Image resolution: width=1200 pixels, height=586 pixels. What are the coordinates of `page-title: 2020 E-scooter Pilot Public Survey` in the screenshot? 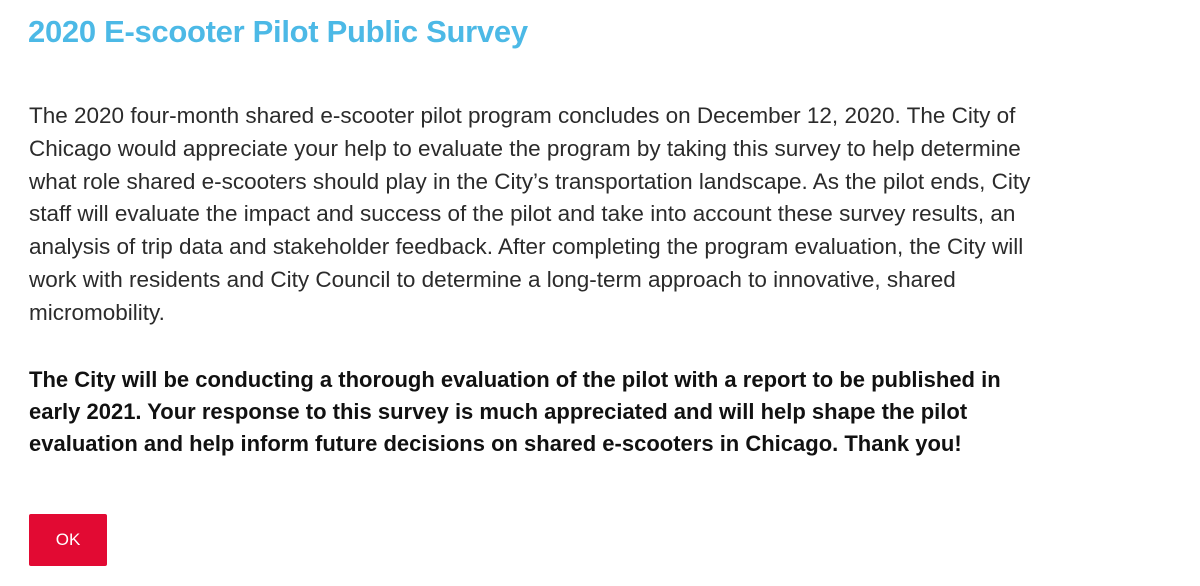 It's located at (278, 31).